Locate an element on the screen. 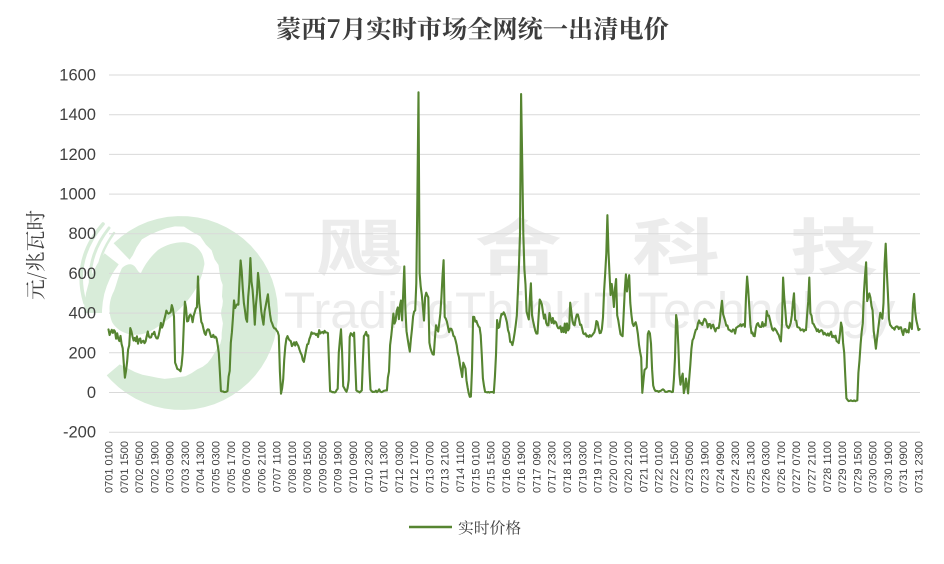 This screenshot has height=564, width=944. svg-text: 0708 0100 is located at coordinates (293, 467).